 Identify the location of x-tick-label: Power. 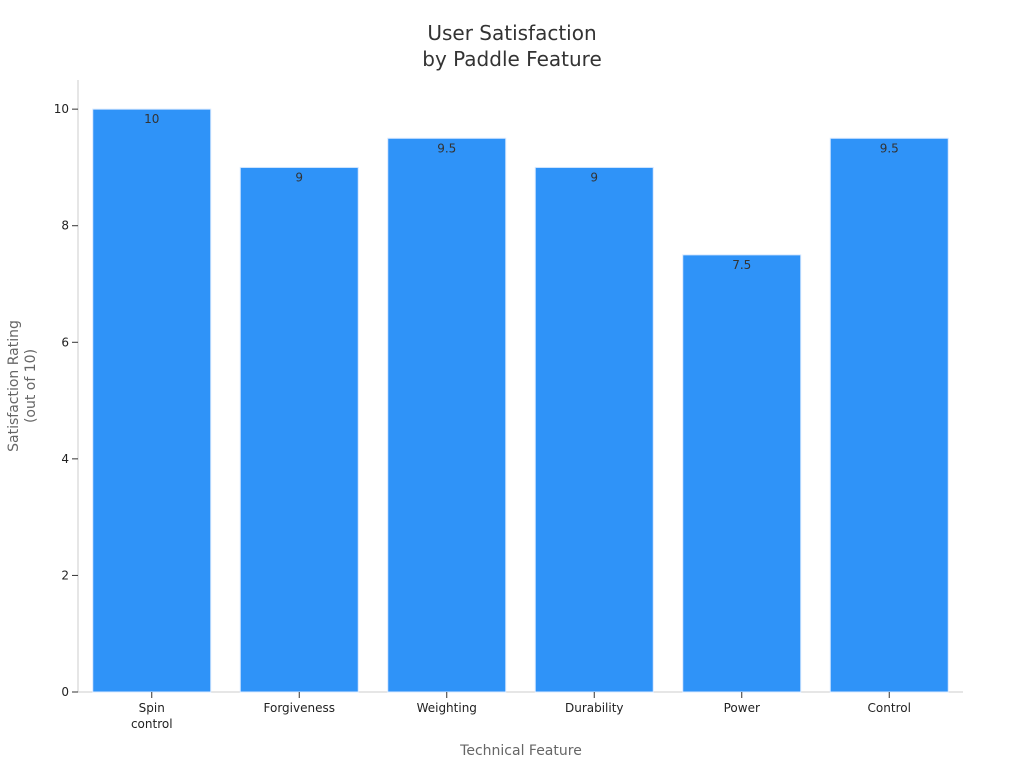
(742, 708).